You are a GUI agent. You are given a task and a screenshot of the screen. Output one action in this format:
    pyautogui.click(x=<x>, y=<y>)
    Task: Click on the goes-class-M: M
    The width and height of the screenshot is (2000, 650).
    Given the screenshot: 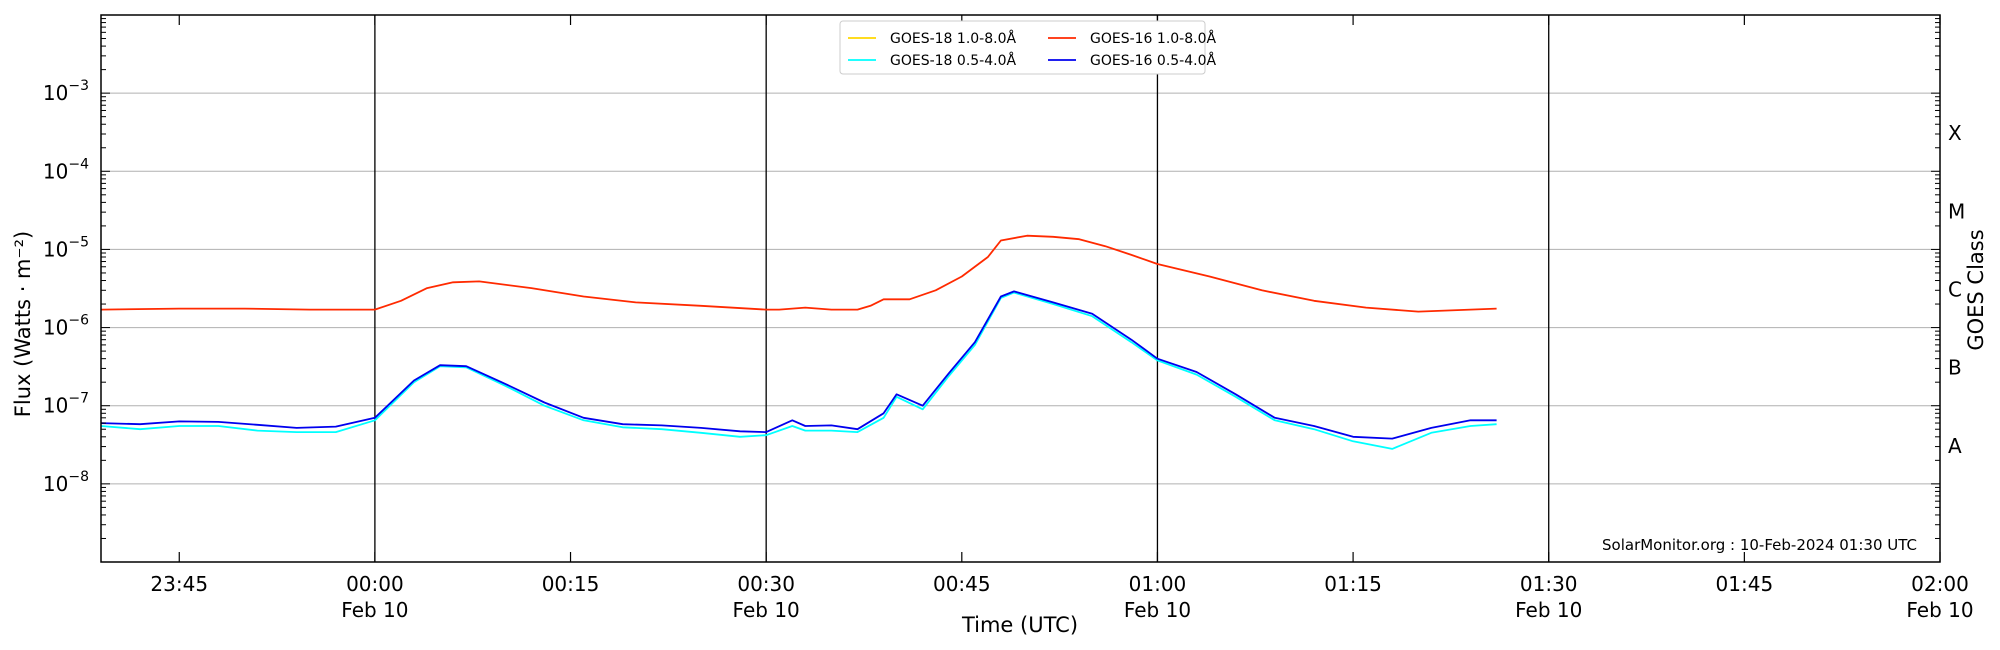 What is the action you would take?
    pyautogui.click(x=1956, y=211)
    